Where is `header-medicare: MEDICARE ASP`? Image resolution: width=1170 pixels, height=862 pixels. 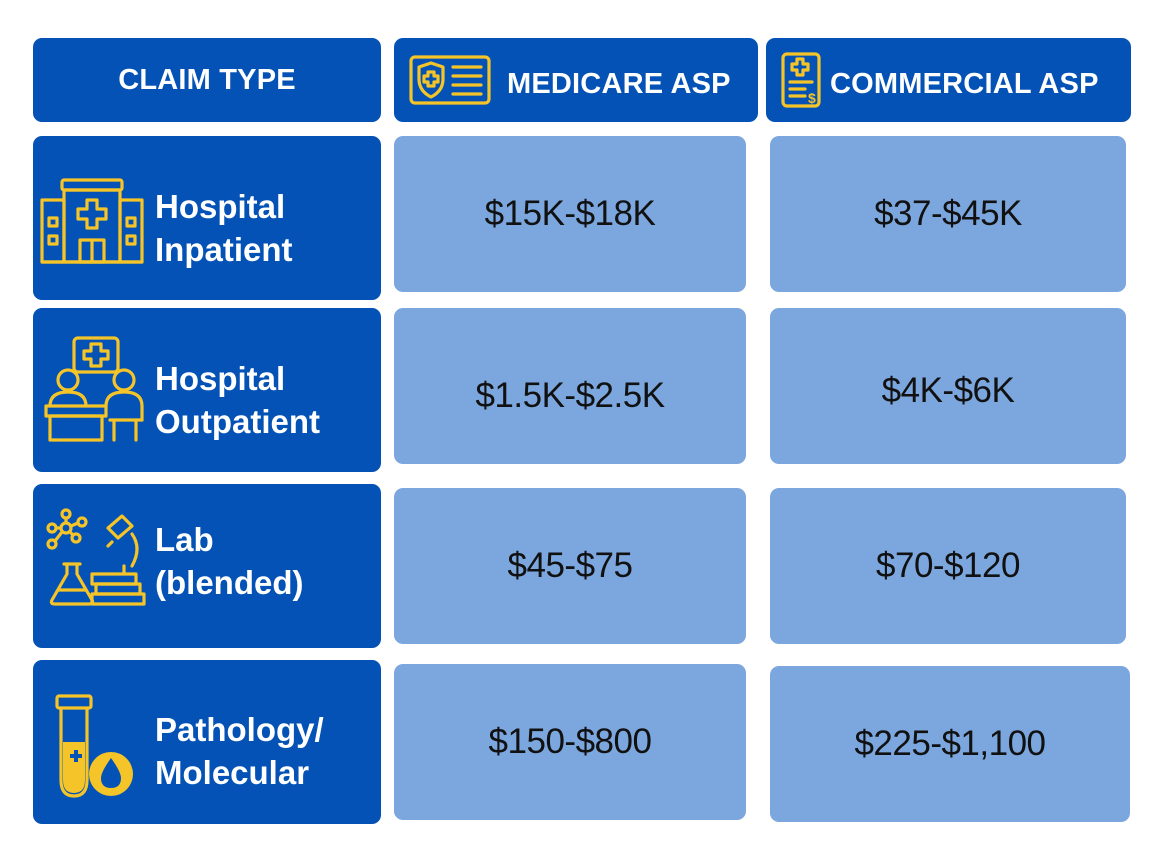 header-medicare: MEDICARE ASP is located at coordinates (576, 80).